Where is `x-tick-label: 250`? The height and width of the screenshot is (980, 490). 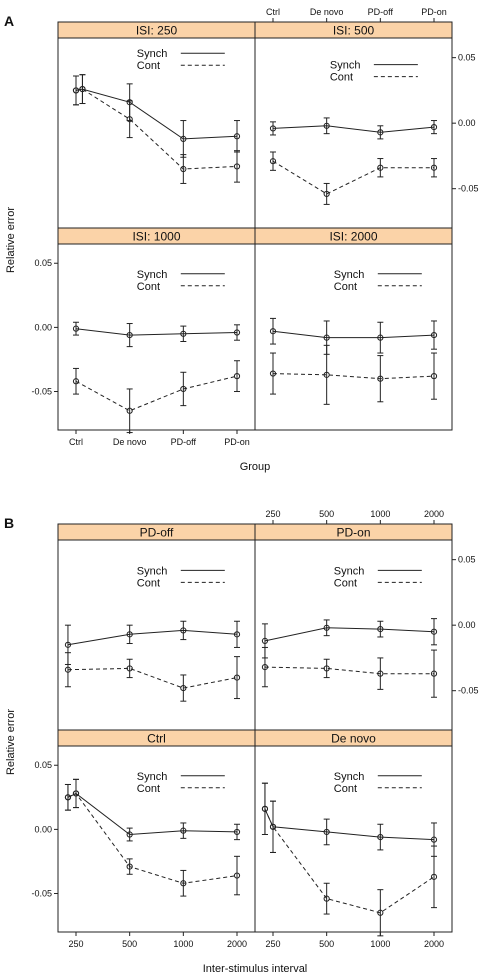
x-tick-label: 250 is located at coordinates (272, 514).